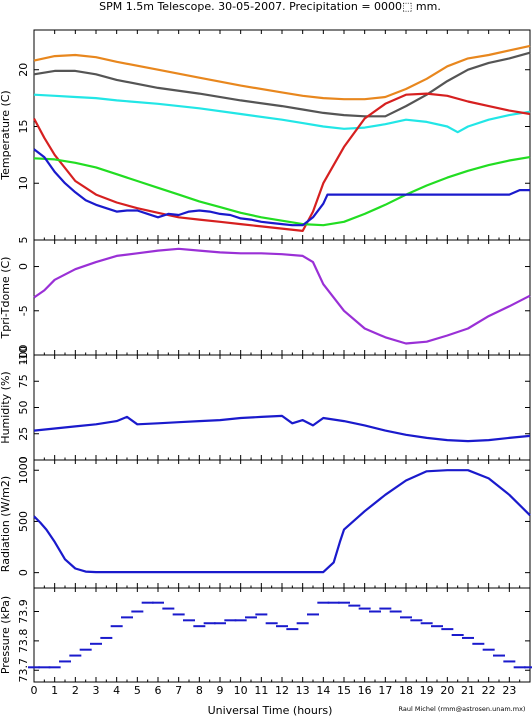 This screenshot has width=532, height=719. Describe the element at coordinates (462, 709) in the screenshot. I see `credit-text: Raul Michel (rmm@astrosen.unam.mx)` at that location.